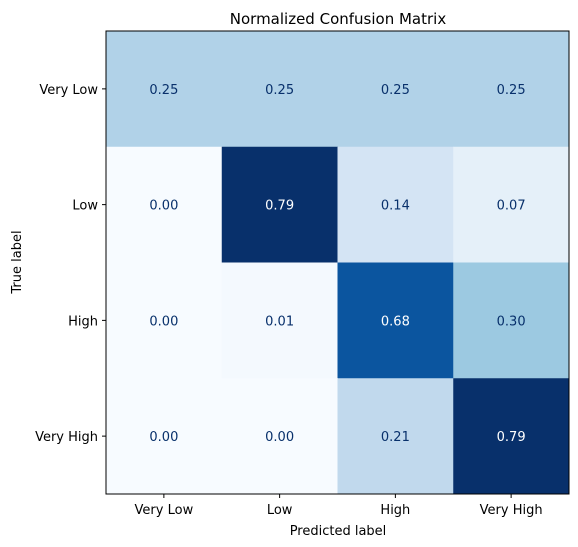  Describe the element at coordinates (338, 19) in the screenshot. I see `chart-title: Normalized Confusion Matrix` at that location.